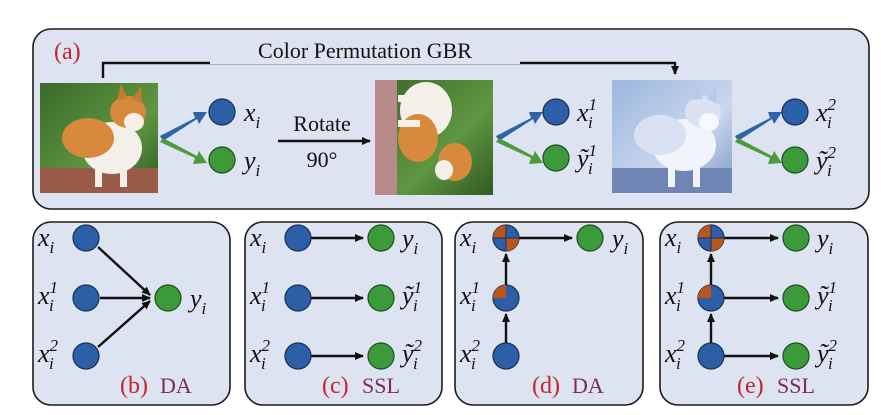  Describe the element at coordinates (556, 158) in the screenshot. I see `node-y-rotated` at that location.